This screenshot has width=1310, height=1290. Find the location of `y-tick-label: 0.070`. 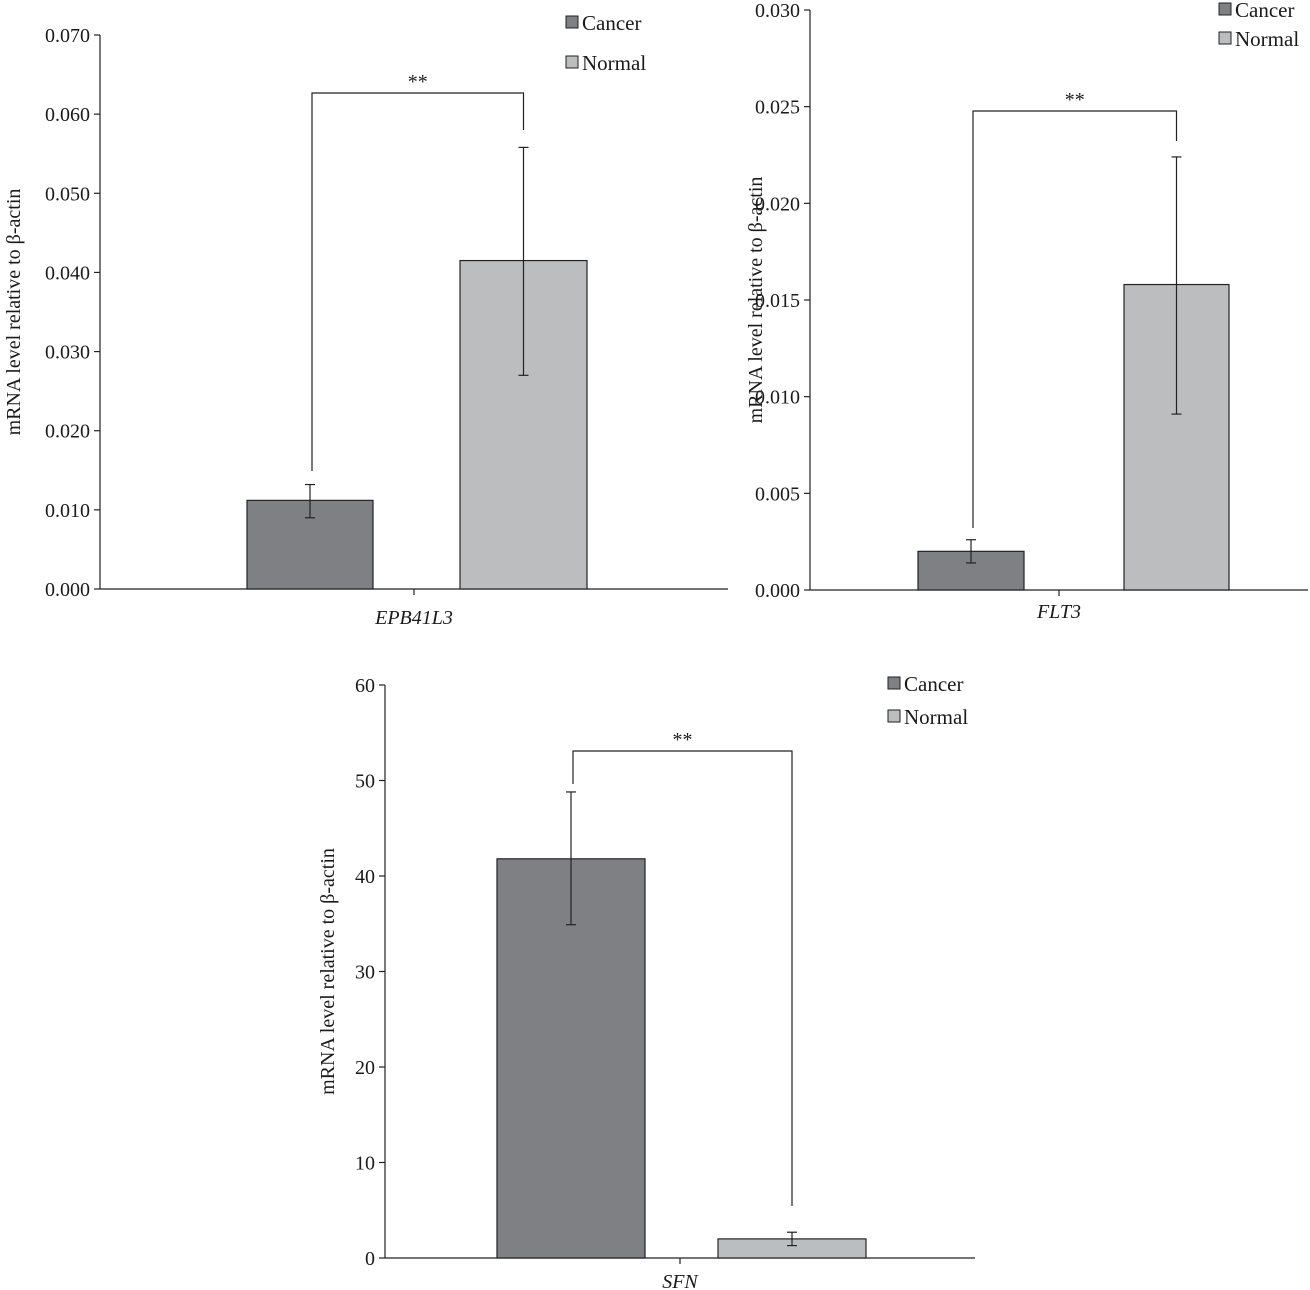

y-tick-label: 0.070 is located at coordinates (67, 36).